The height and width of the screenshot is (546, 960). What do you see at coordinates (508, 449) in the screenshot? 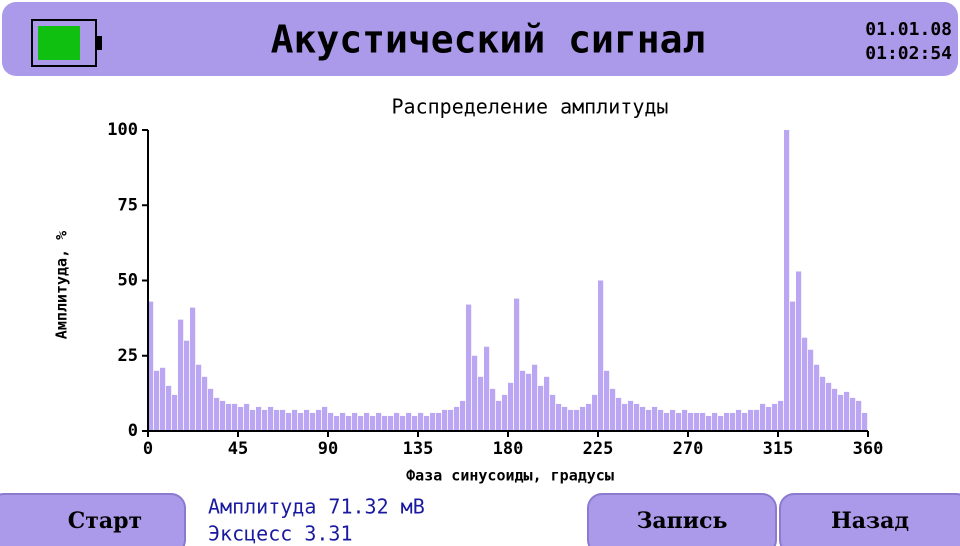
I see `x-tick-label: 180` at bounding box center [508, 449].